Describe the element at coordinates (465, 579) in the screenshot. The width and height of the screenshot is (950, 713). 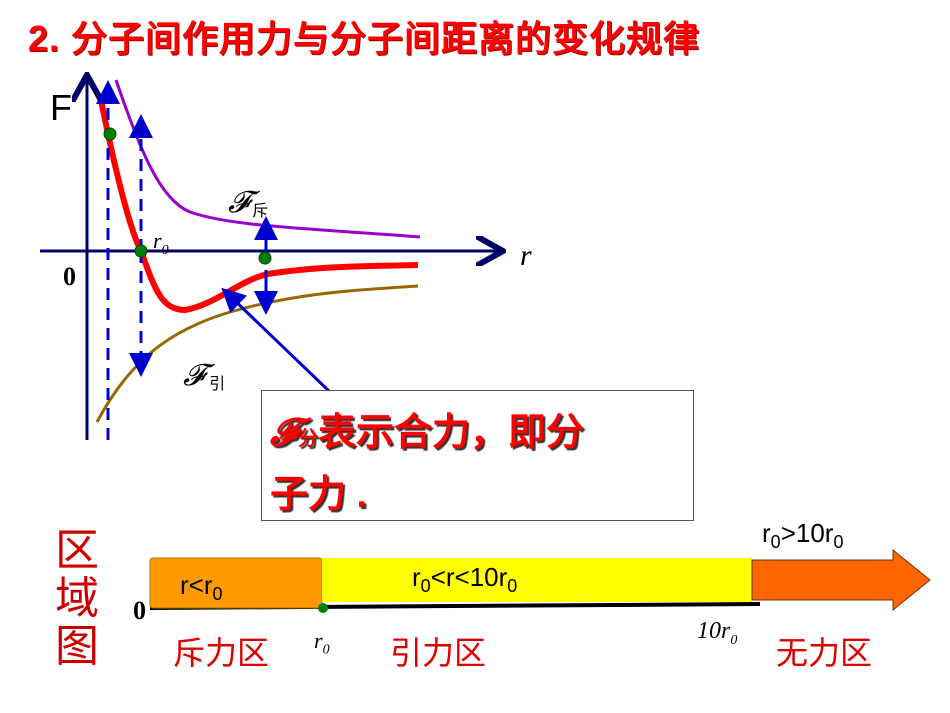
I see `zone2-label: r0<r<10r0` at that location.